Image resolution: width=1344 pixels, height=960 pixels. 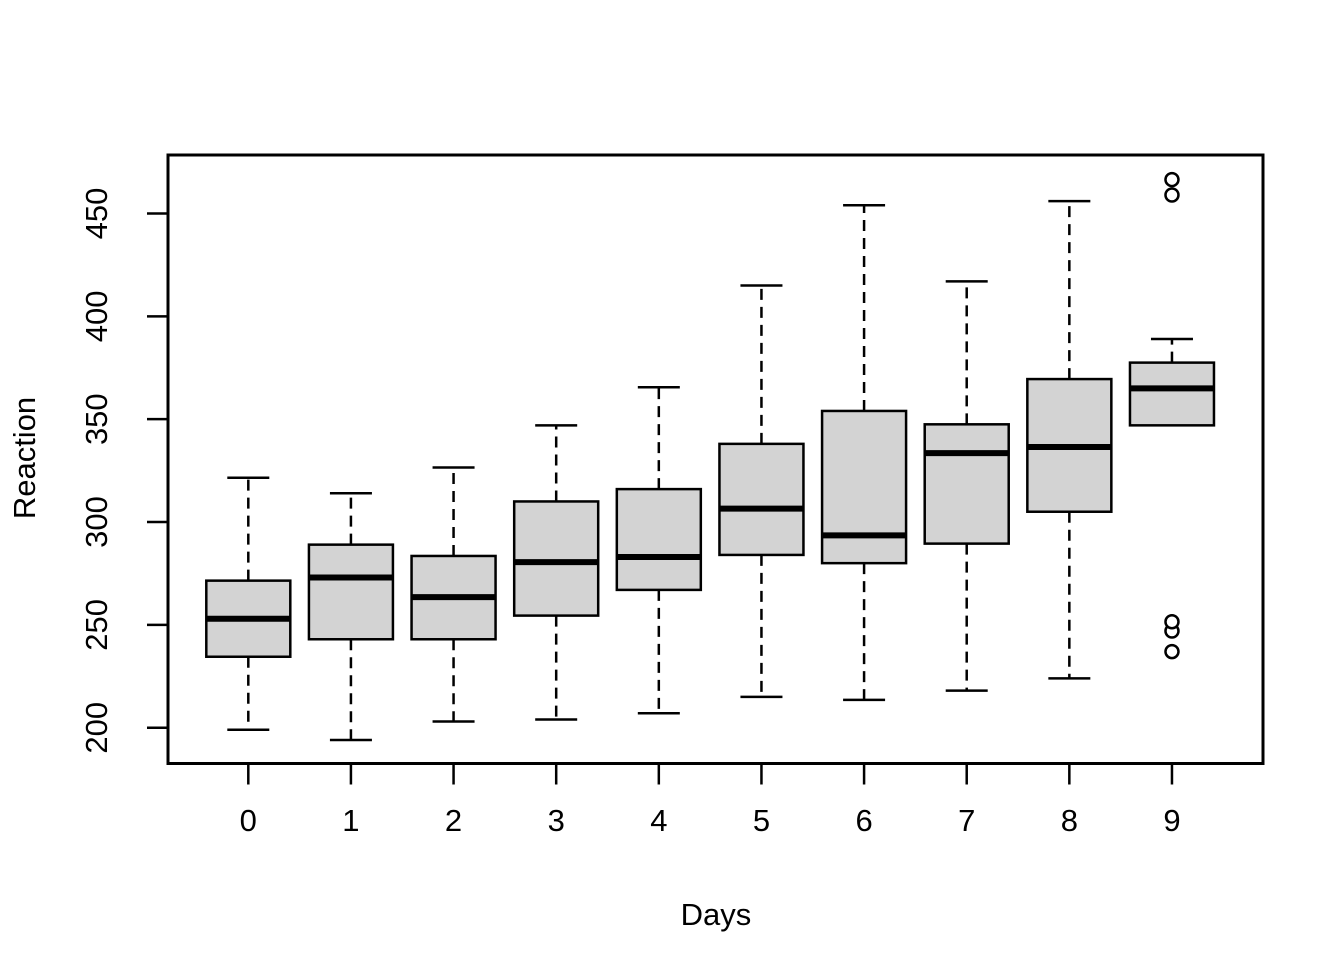 What do you see at coordinates (96, 419) in the screenshot?
I see `y-tick-label: 350` at bounding box center [96, 419].